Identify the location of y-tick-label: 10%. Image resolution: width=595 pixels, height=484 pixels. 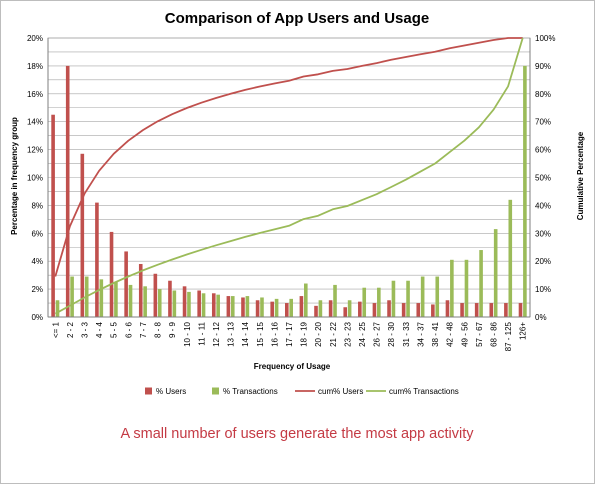
(35, 178).